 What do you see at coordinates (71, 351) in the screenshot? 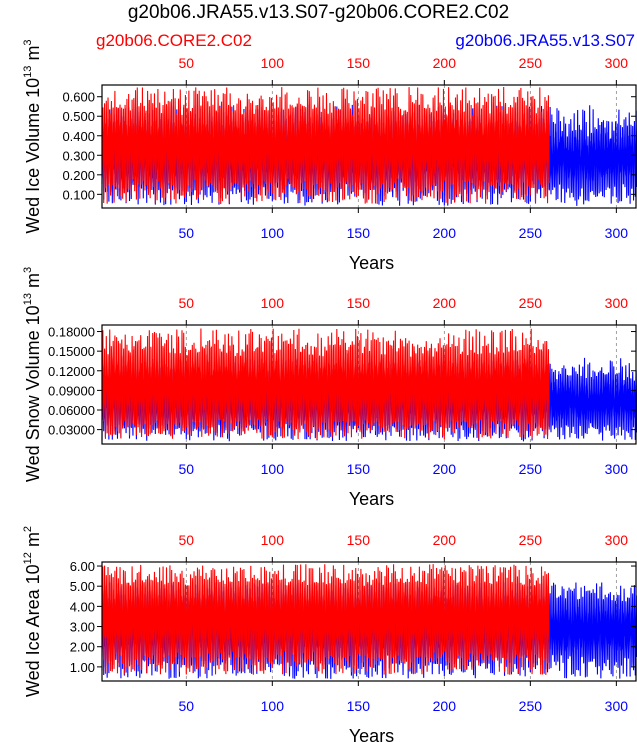
I see `y-tick-label: 0.15000` at bounding box center [71, 351].